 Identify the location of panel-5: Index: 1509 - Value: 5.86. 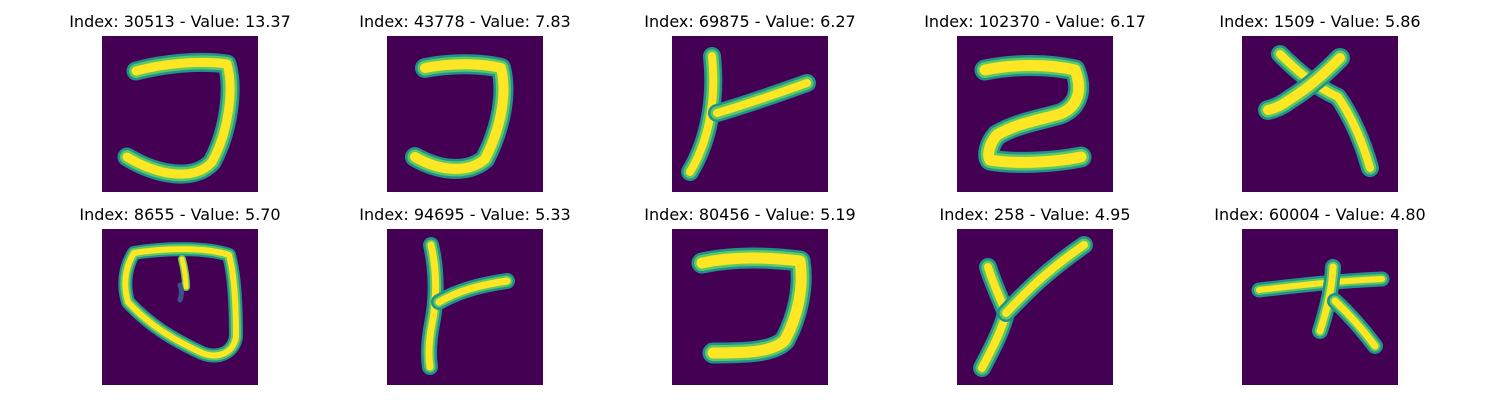
(1320, 107).